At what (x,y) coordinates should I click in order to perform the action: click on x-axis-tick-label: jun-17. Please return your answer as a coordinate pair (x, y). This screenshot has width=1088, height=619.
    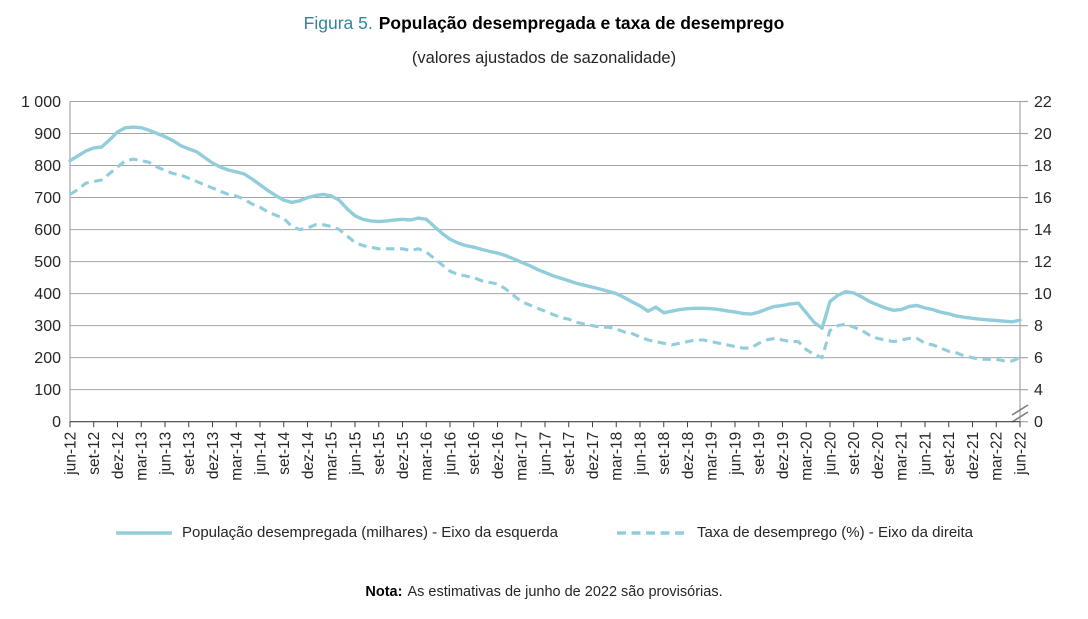
    Looking at the image, I should click on (546, 454).